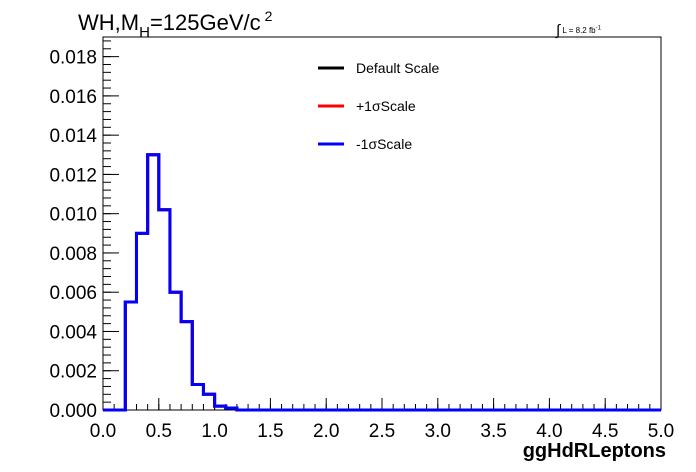 Image resolution: width=696 pixels, height=472 pixels. Describe the element at coordinates (73, 332) in the screenshot. I see `y-tick-label: 0.004` at that location.